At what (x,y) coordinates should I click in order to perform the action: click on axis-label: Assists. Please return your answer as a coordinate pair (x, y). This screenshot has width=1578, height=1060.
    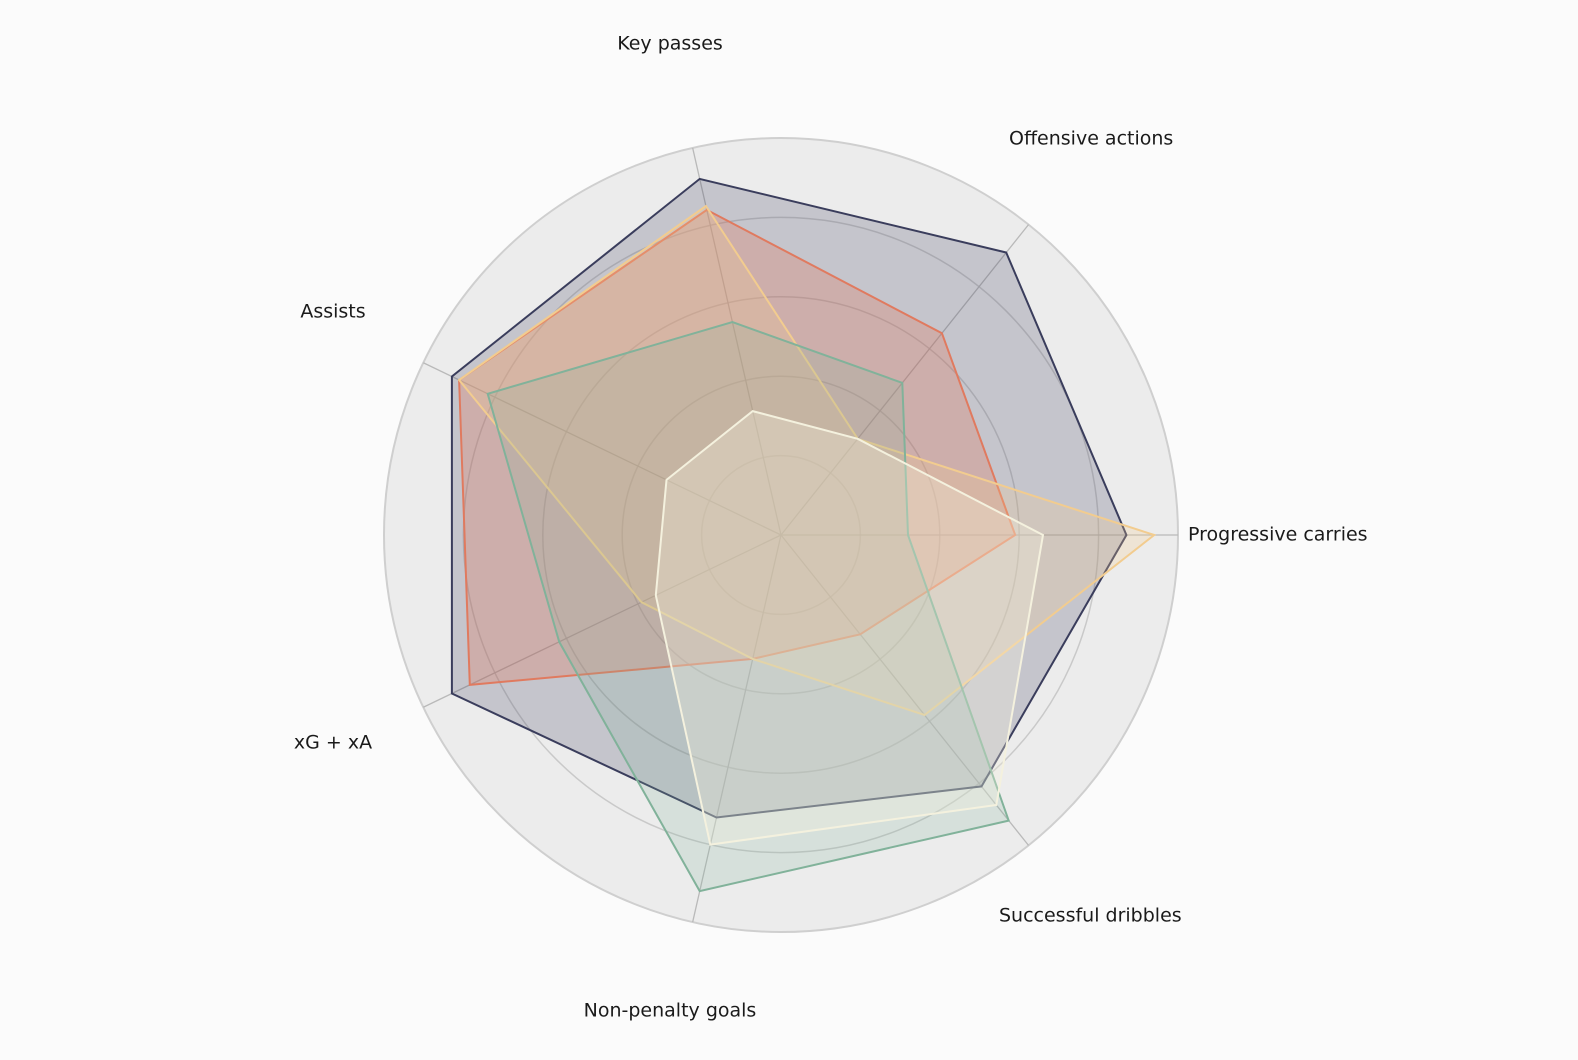
    Looking at the image, I should click on (332, 312).